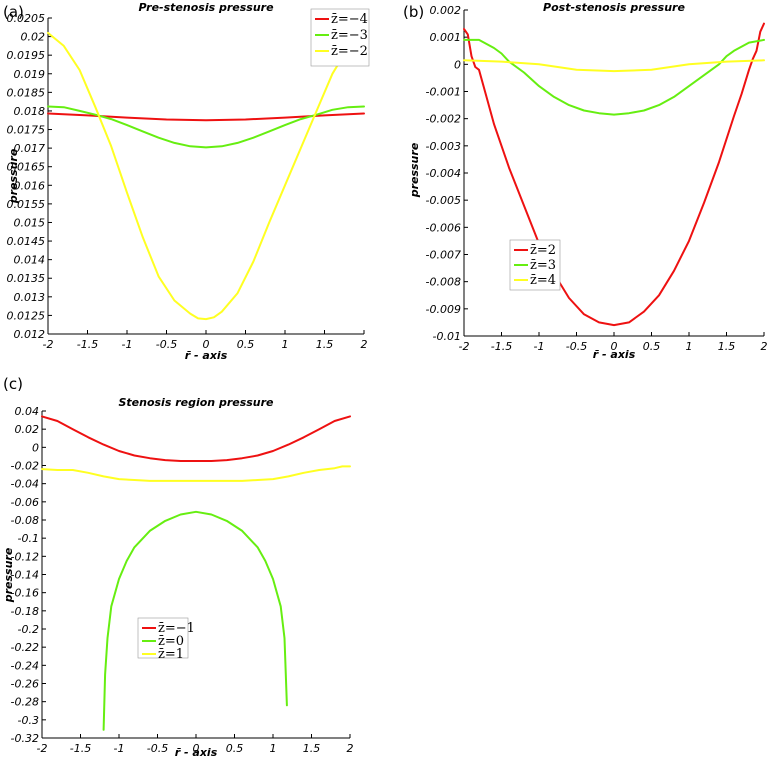  What do you see at coordinates (30, 111) in the screenshot?
I see `y-tick-label: 0.018` at bounding box center [30, 111].